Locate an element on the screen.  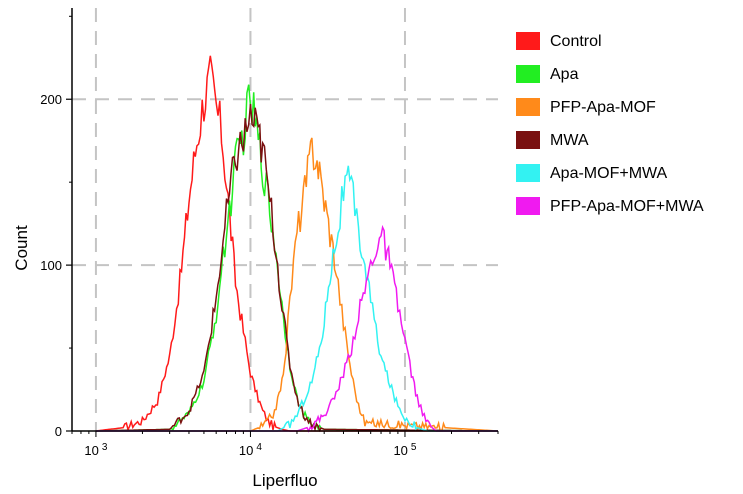
legend-label-2: PFP-Apa-MOF is located at coordinates (603, 107).